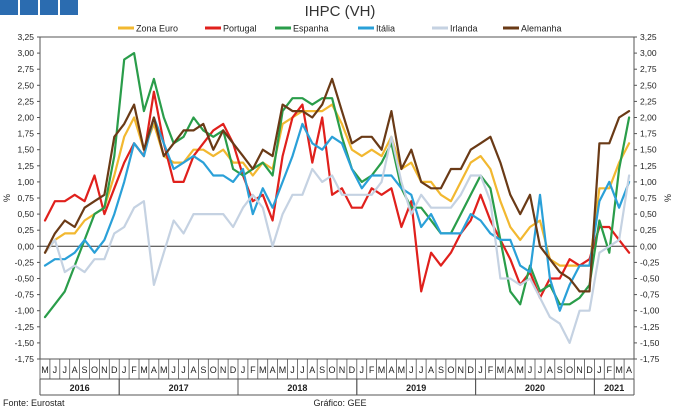 This screenshot has height=415, width=680. I want to click on y-tick-label-right: -1,50, so click(650, 343).